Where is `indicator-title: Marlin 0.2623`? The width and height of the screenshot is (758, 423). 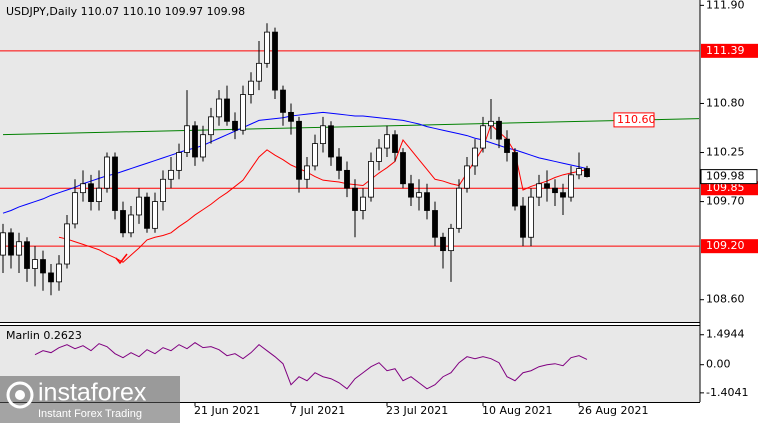
indicator-title: Marlin 0.2623 is located at coordinates (44, 335).